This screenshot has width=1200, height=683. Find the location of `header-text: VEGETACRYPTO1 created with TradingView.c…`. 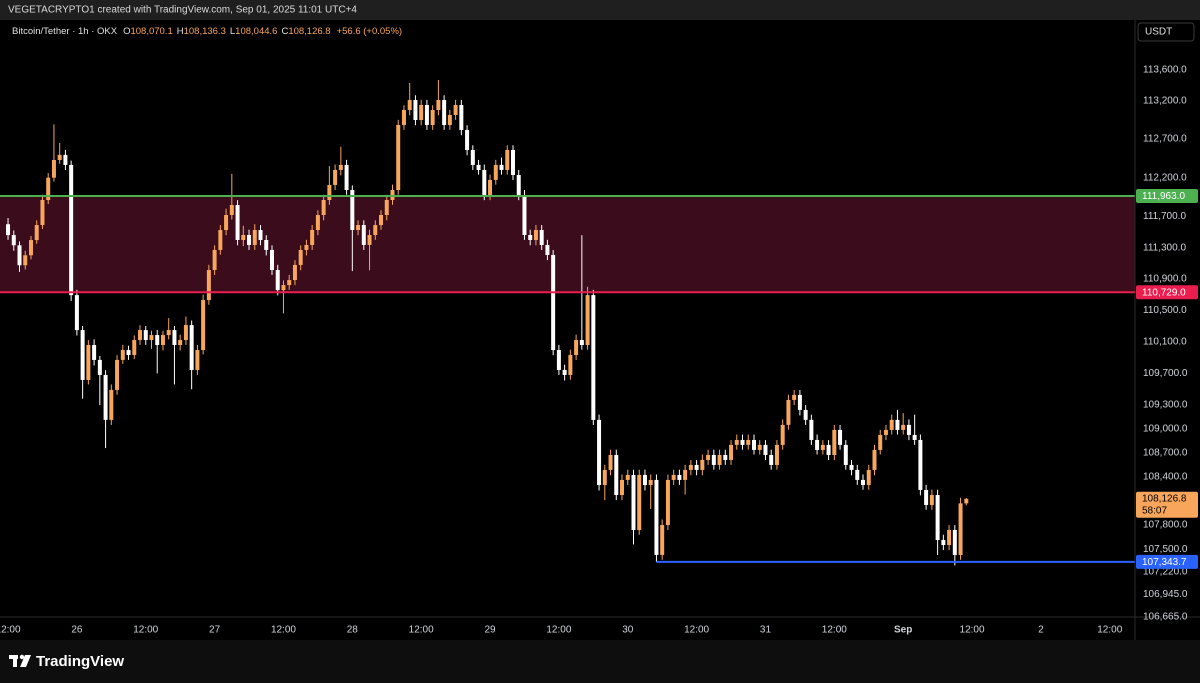

header-text: VEGETACRYPTO1 created with TradingView.c… is located at coordinates (182, 10).